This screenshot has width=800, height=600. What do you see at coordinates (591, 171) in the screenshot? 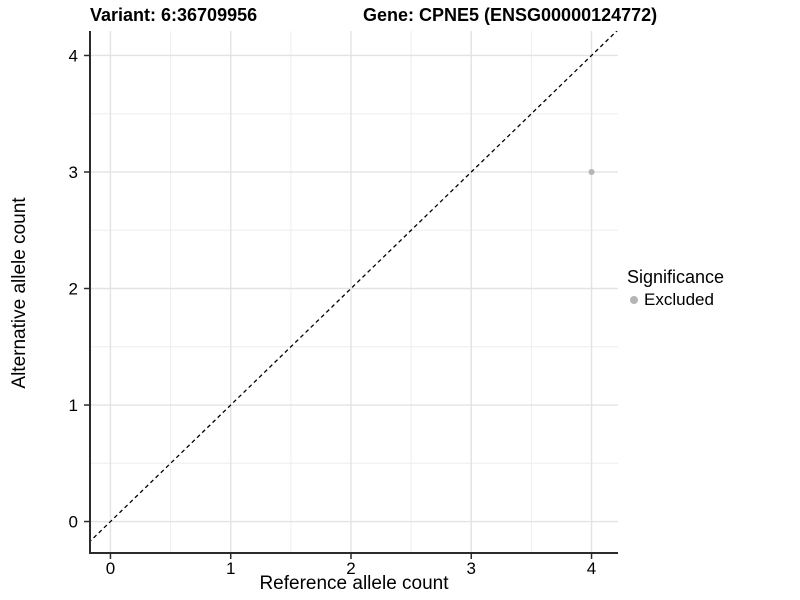
I see `data-point` at bounding box center [591, 171].